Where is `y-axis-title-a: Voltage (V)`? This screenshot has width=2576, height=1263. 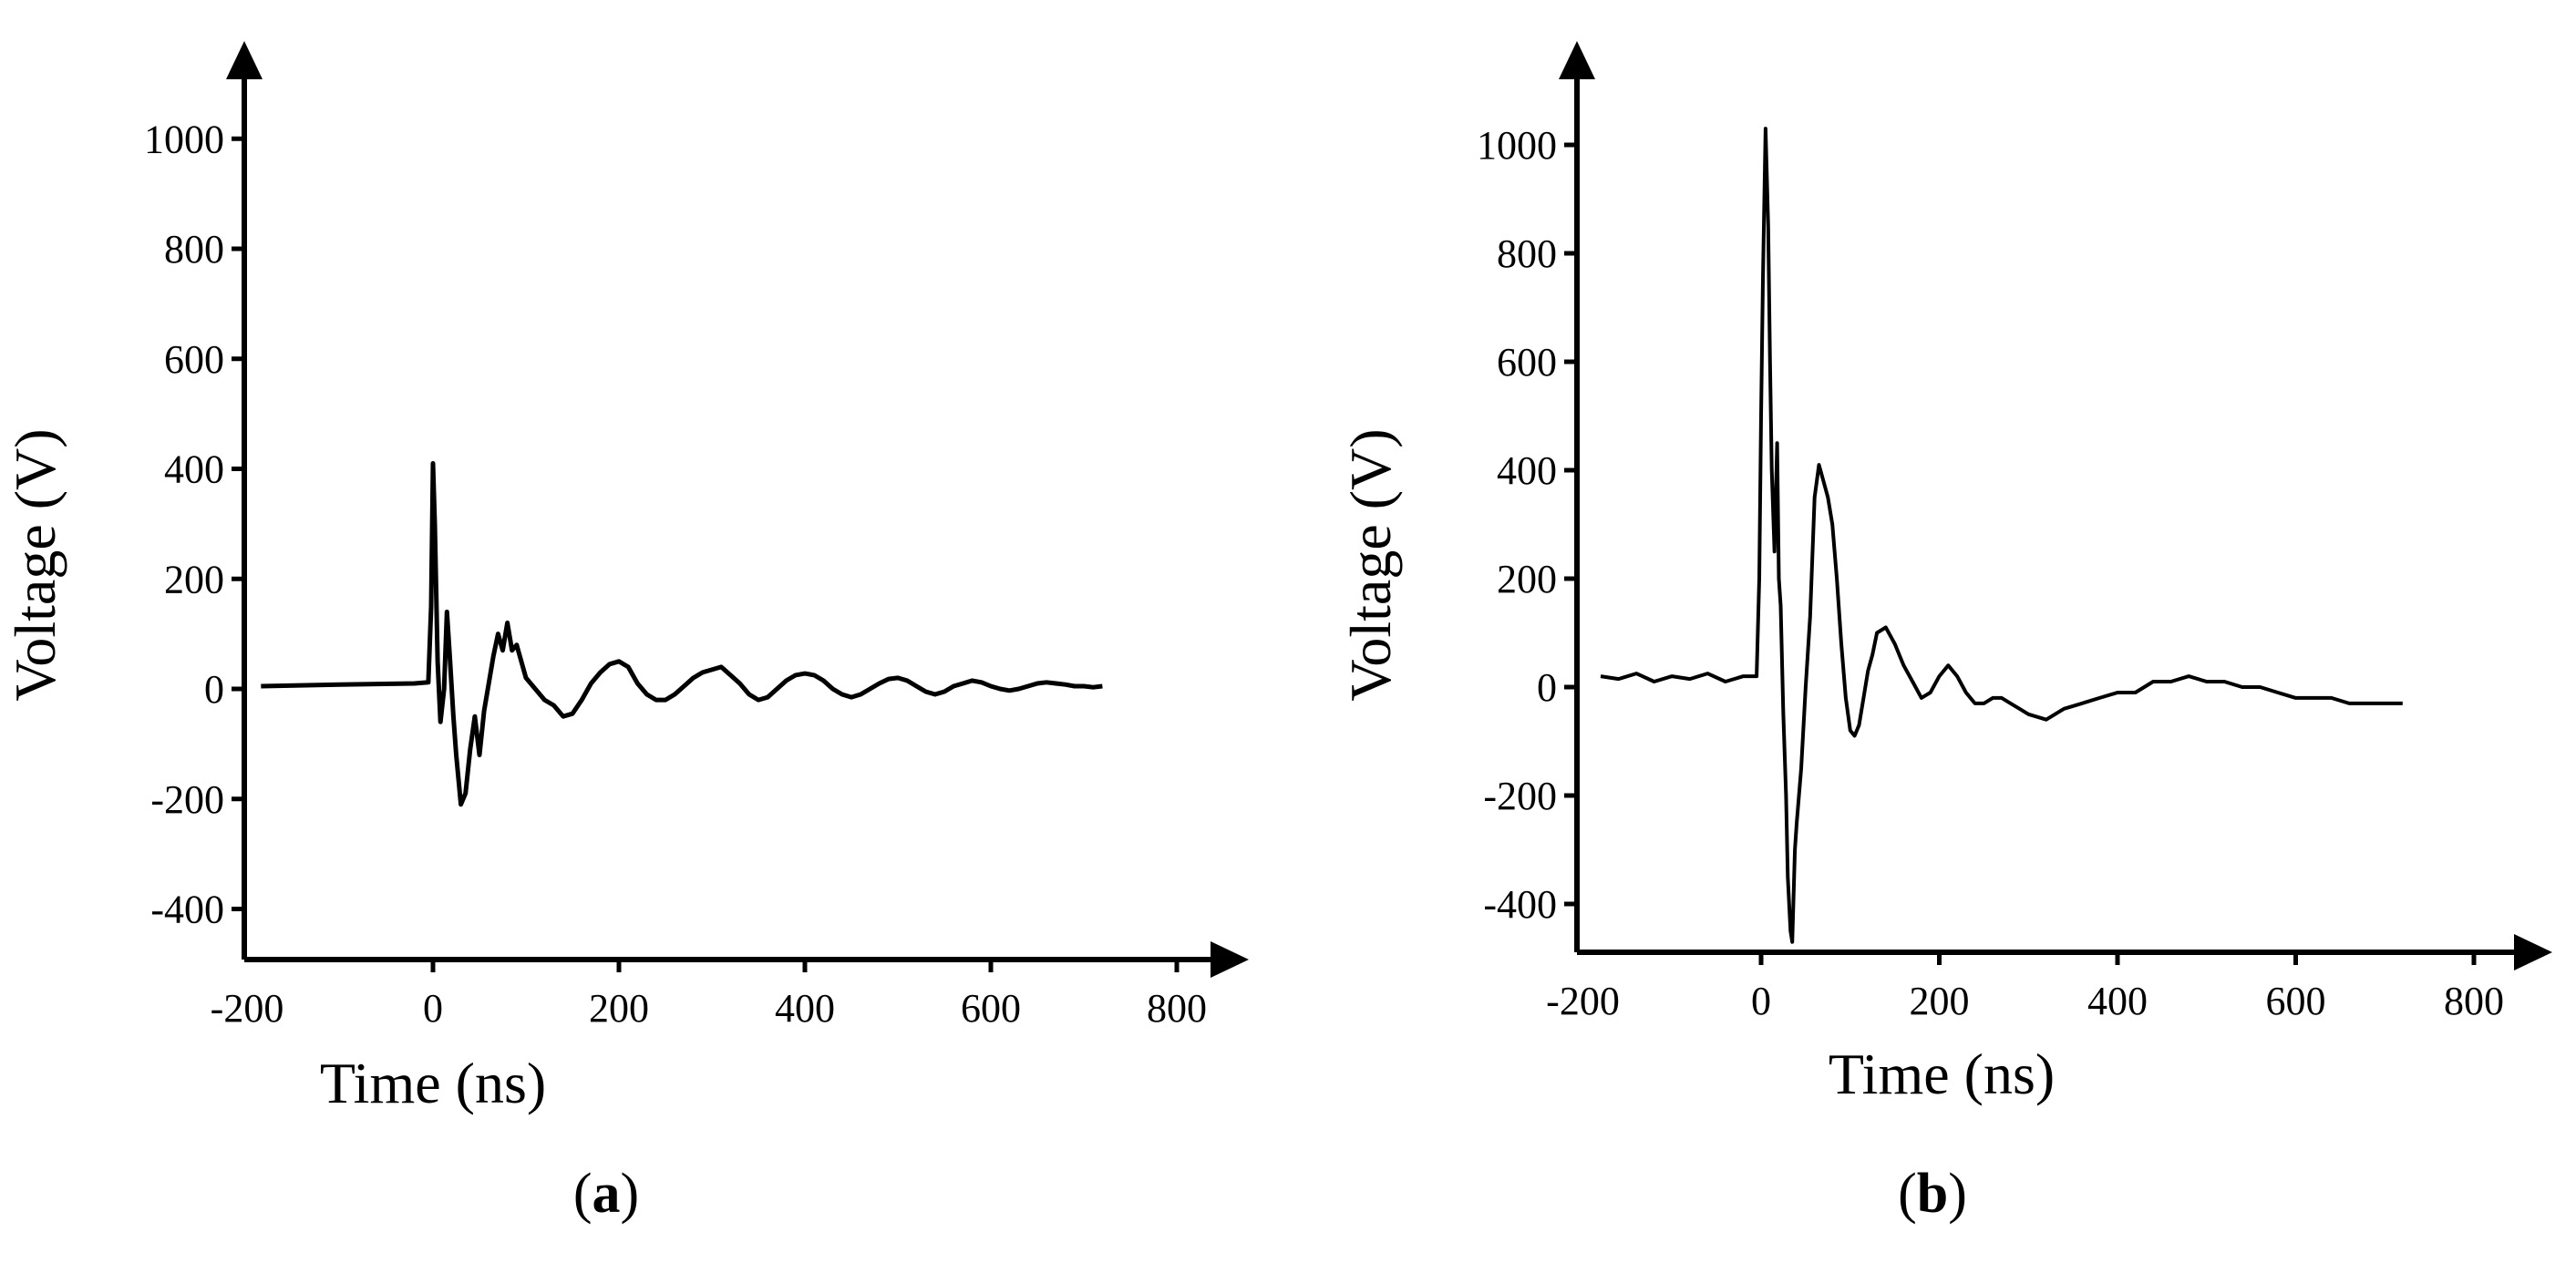 y-axis-title-a: Voltage (V) is located at coordinates (35, 564).